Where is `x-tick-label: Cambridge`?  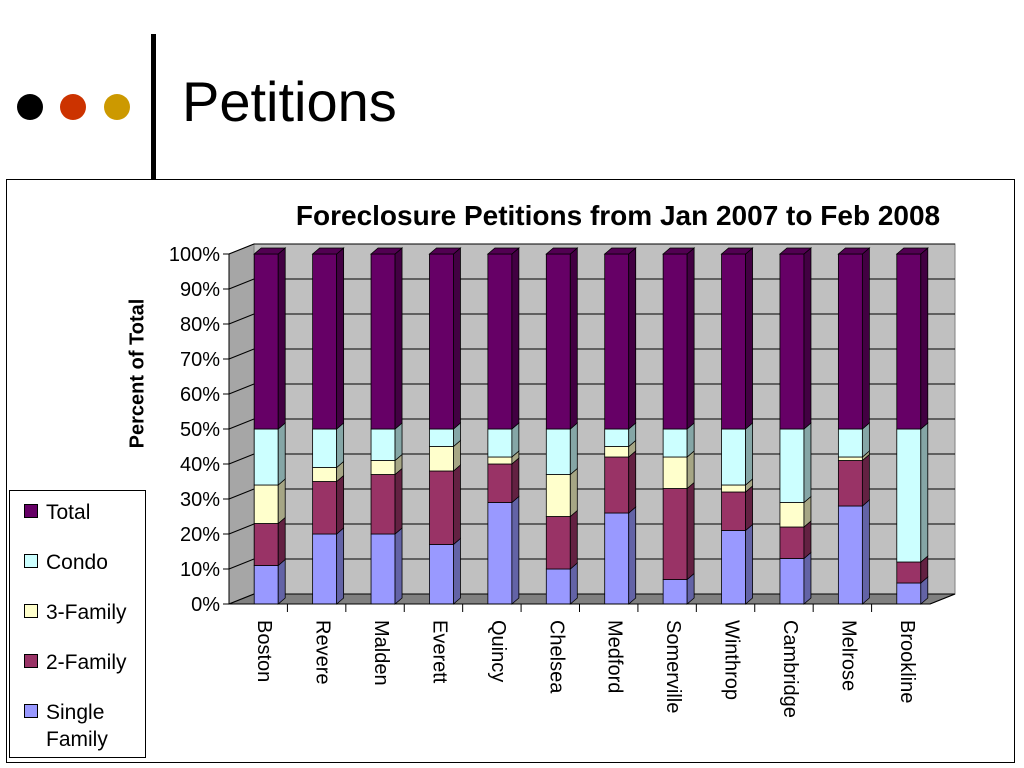
x-tick-label: Cambridge is located at coordinates (790, 669).